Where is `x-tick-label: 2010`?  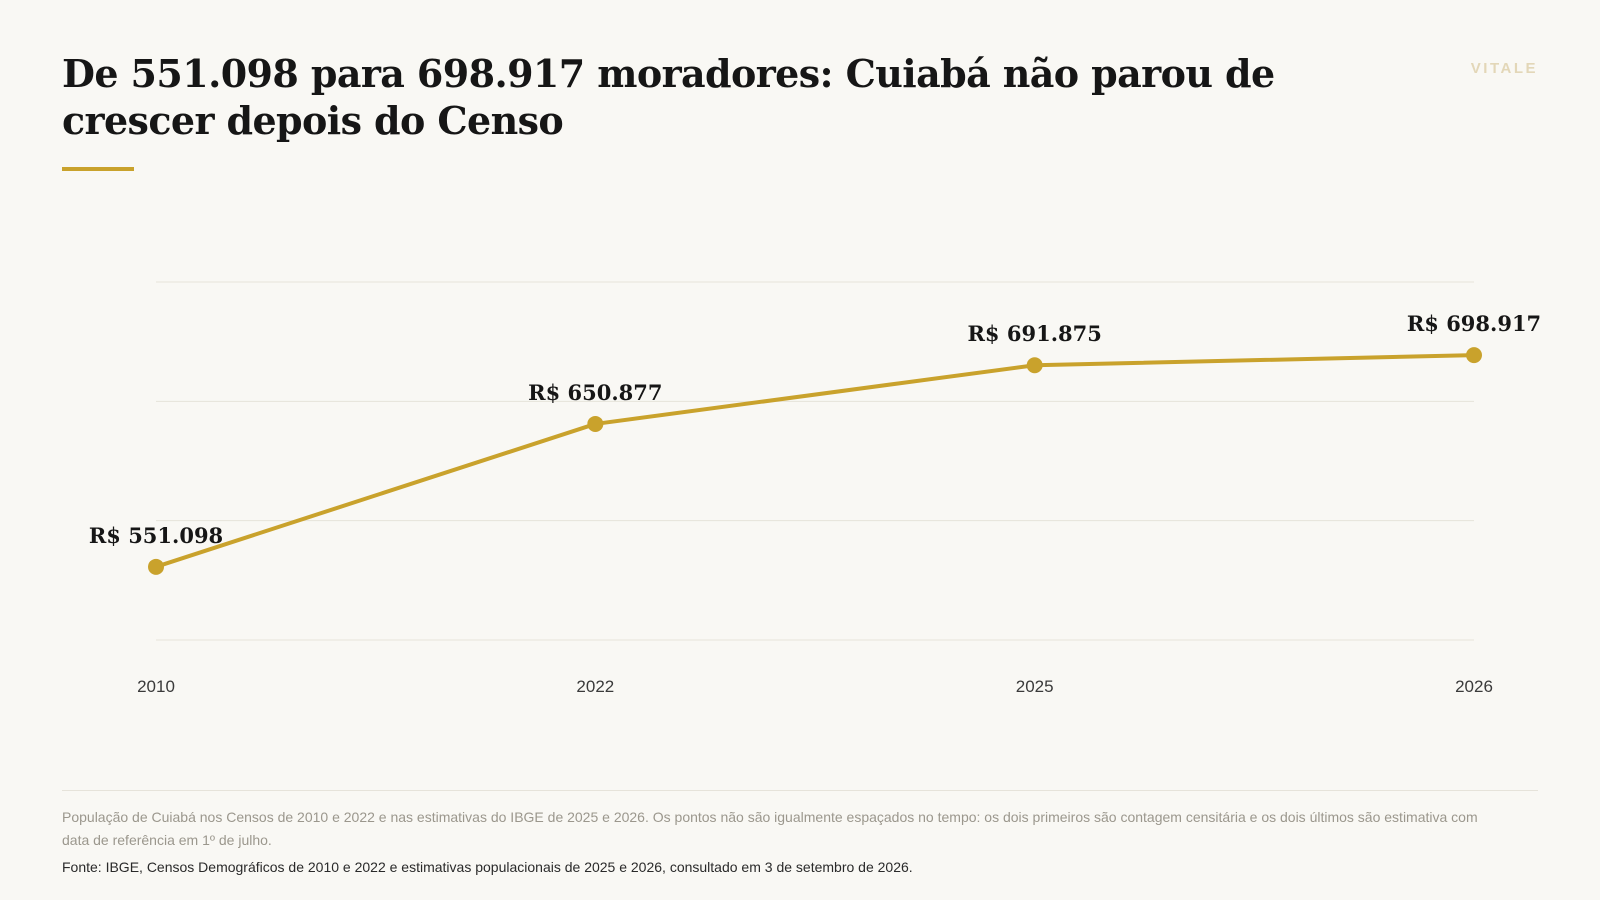 x-tick-label: 2010 is located at coordinates (156, 686).